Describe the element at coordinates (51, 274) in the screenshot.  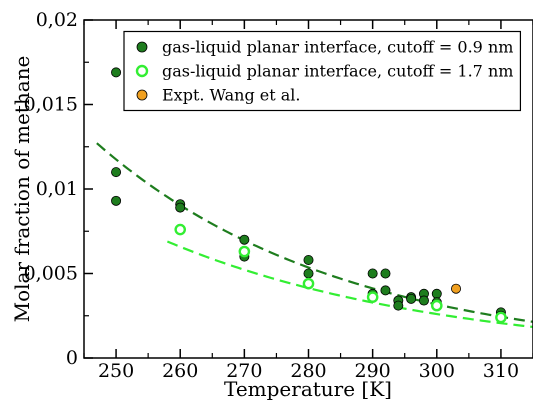
I see `y-tick-label: 0,005` at that location.